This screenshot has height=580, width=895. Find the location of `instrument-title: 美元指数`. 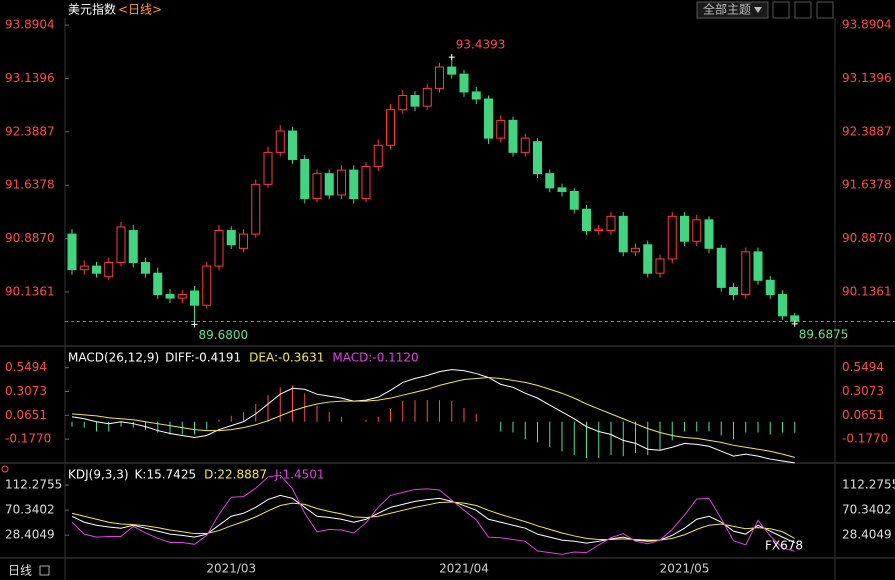

instrument-title: 美元指数 is located at coordinates (92, 9).